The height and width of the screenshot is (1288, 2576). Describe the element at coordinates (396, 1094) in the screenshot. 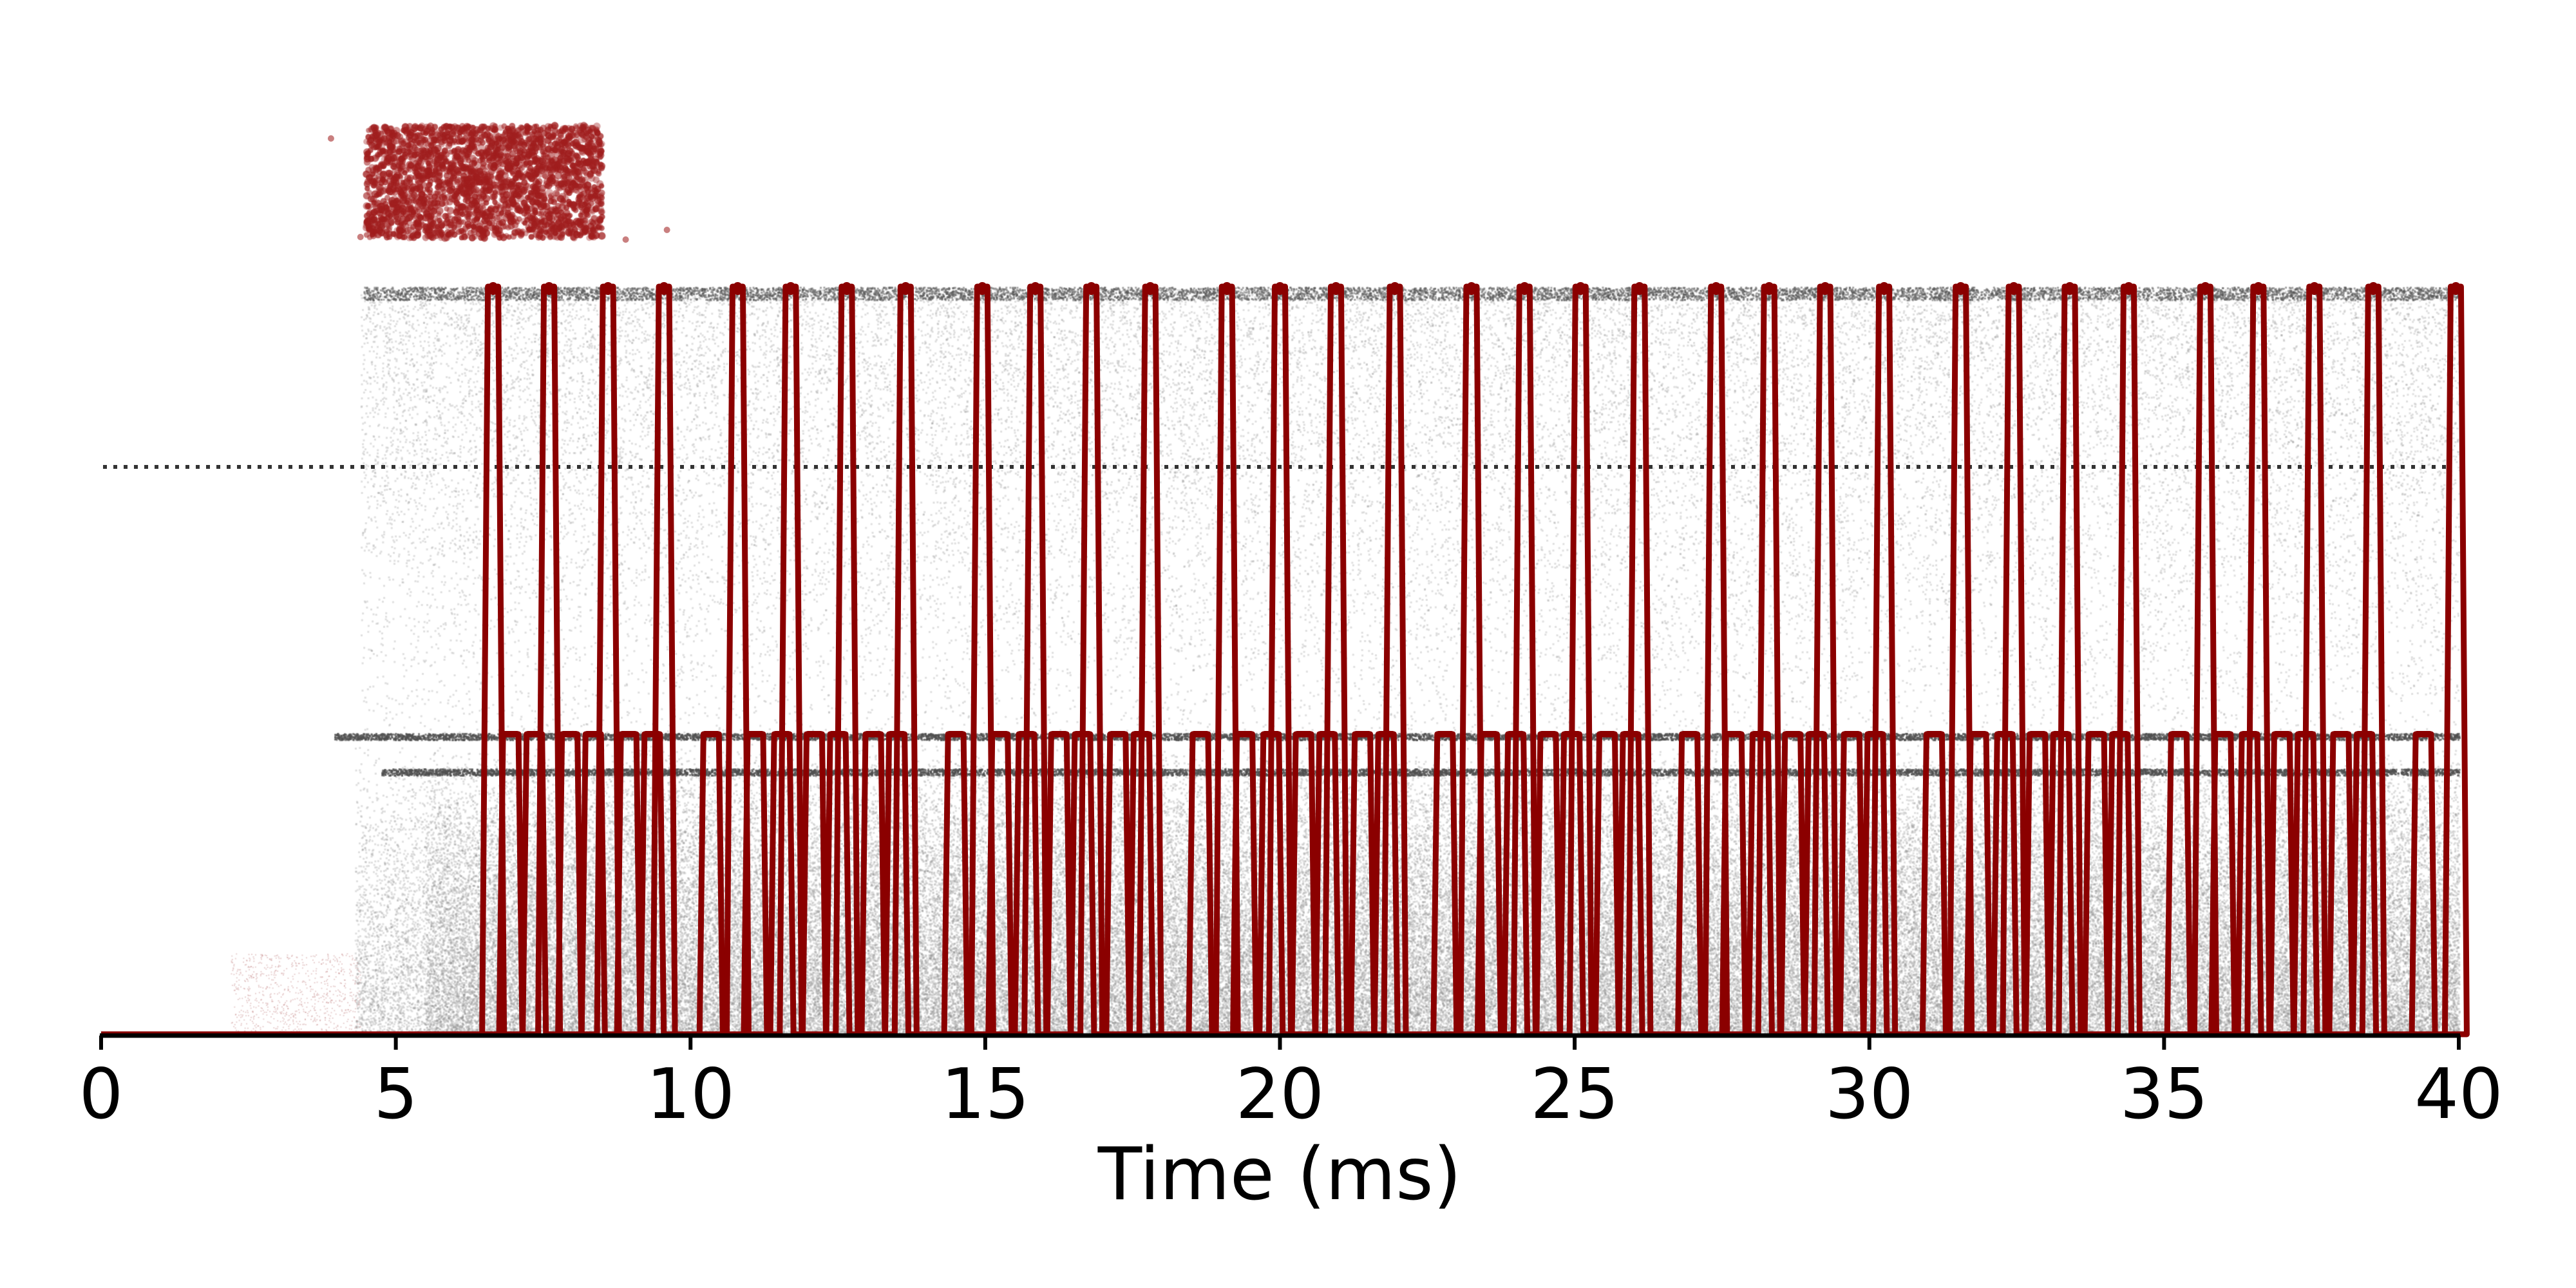

I see `x-tick-label: 5` at that location.